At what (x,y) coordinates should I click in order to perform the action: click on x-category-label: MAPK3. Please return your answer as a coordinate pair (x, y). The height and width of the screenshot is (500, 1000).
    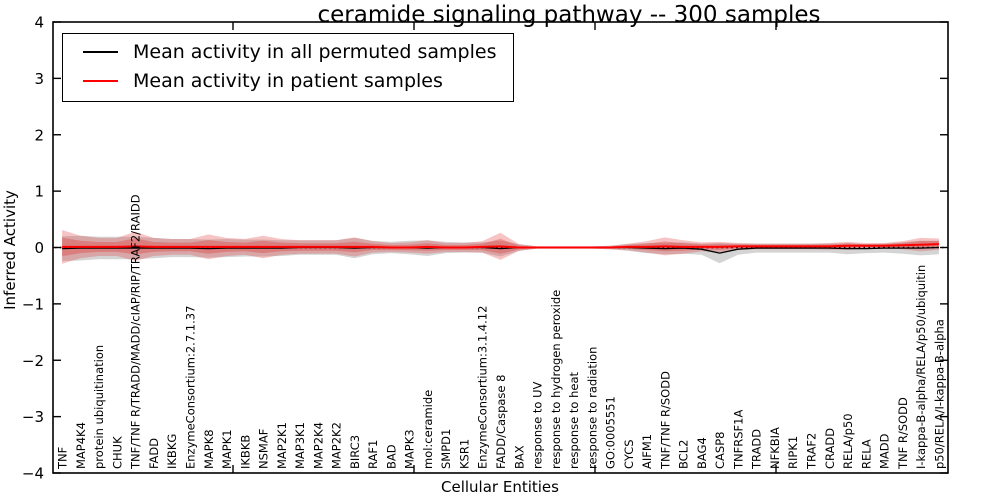
    Looking at the image, I should click on (410, 449).